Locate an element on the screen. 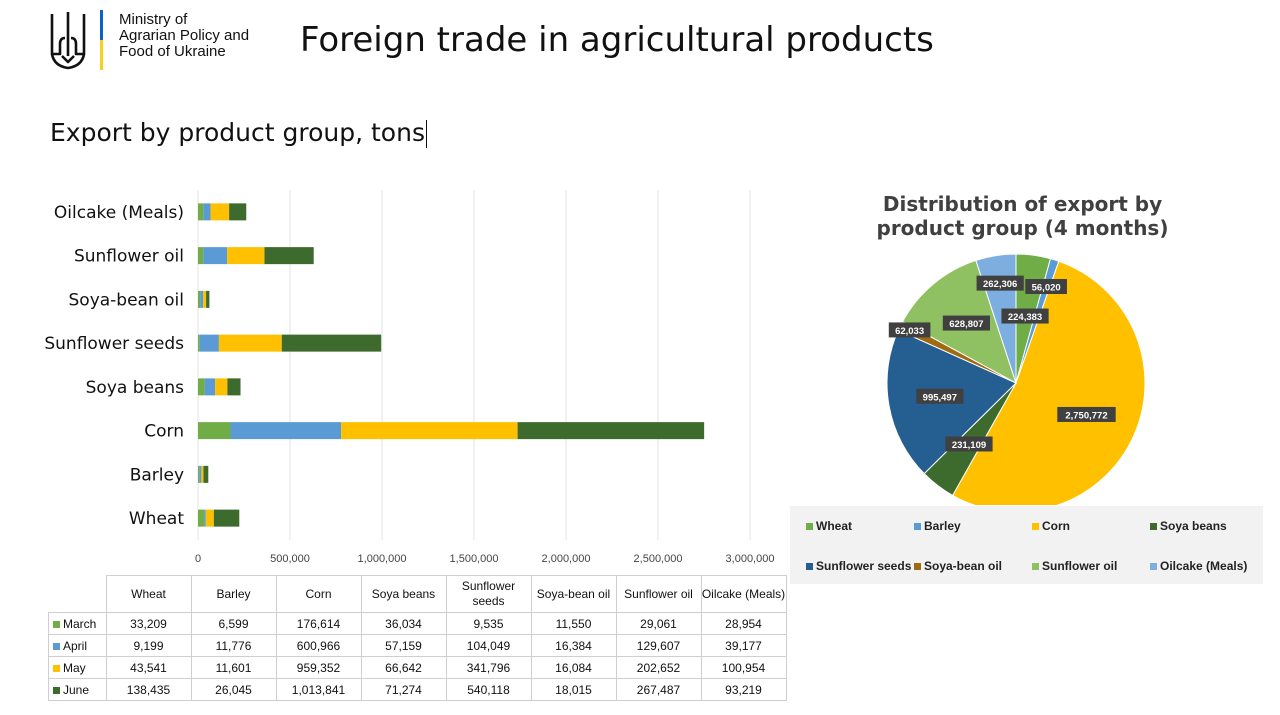 The image size is (1280, 715). column-header: Sunflower seeds is located at coordinates (488, 594).